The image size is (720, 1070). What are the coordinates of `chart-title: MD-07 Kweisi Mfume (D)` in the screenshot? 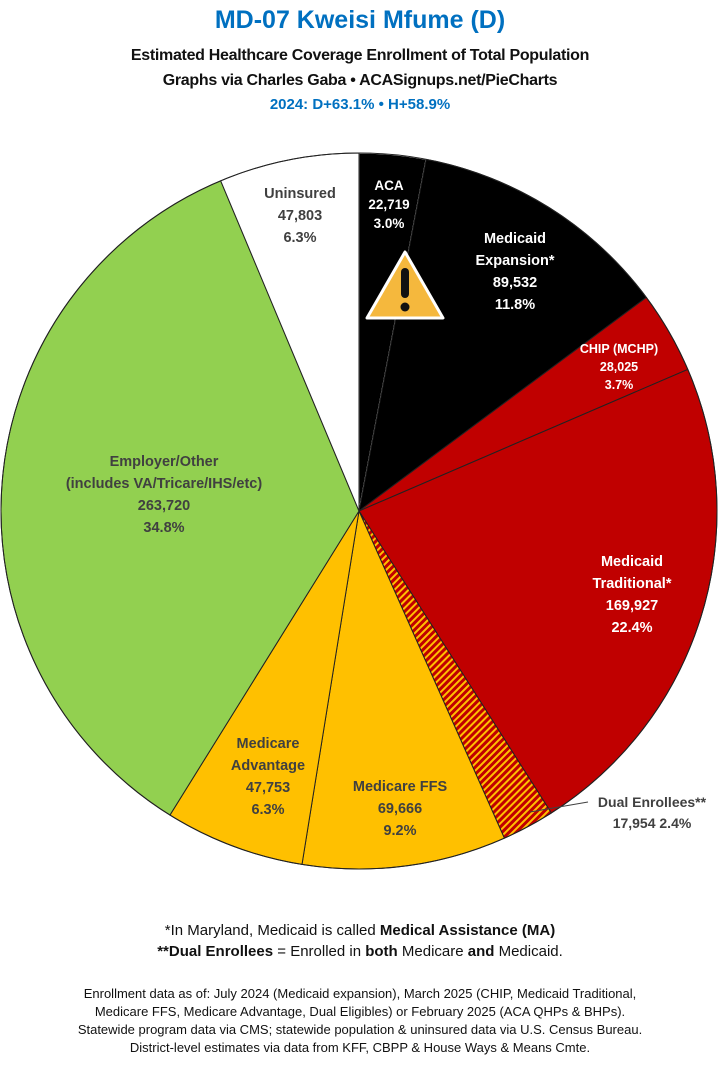 It's located at (360, 20).